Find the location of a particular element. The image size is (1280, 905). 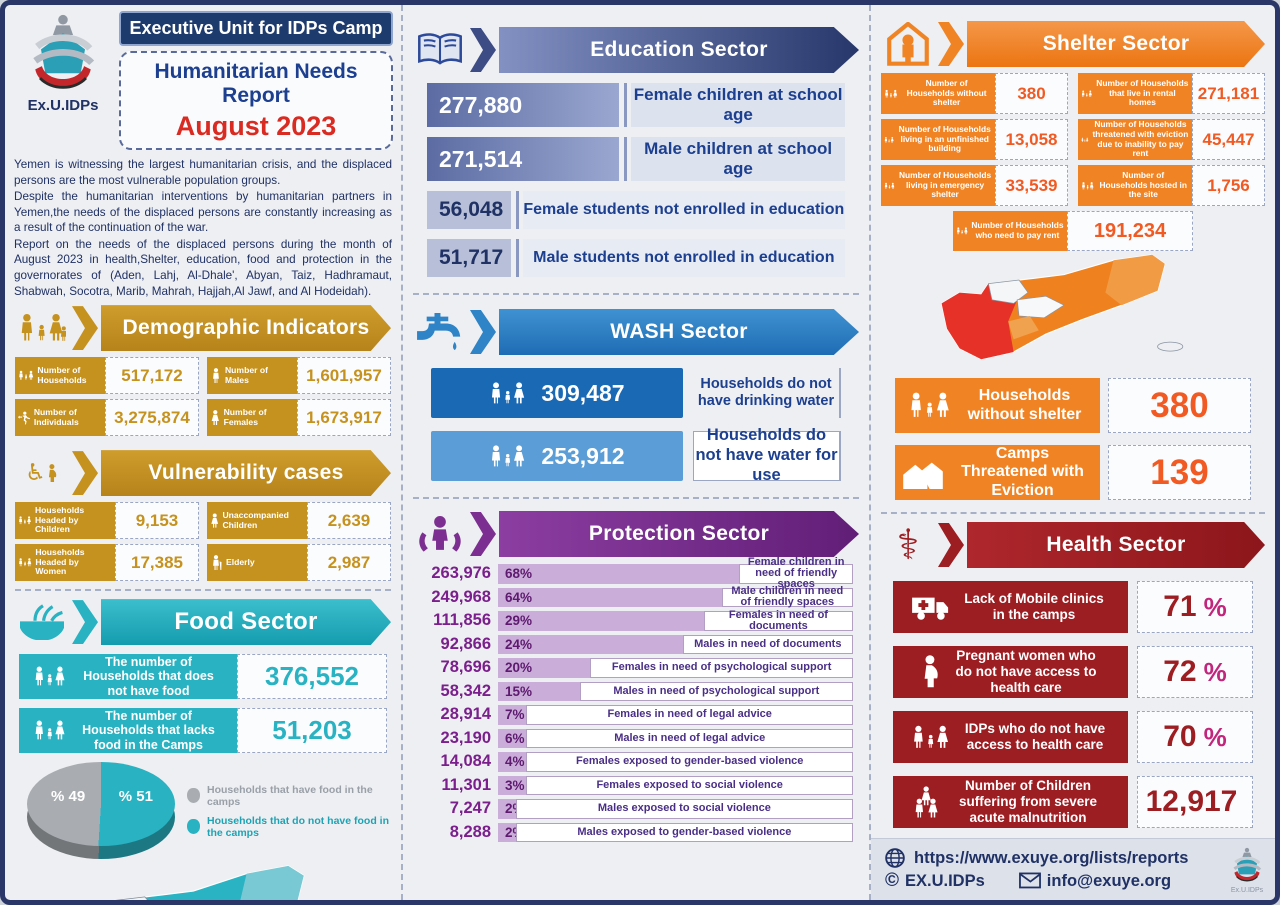

shelter-title: Shelter Sector is located at coordinates (1116, 44).